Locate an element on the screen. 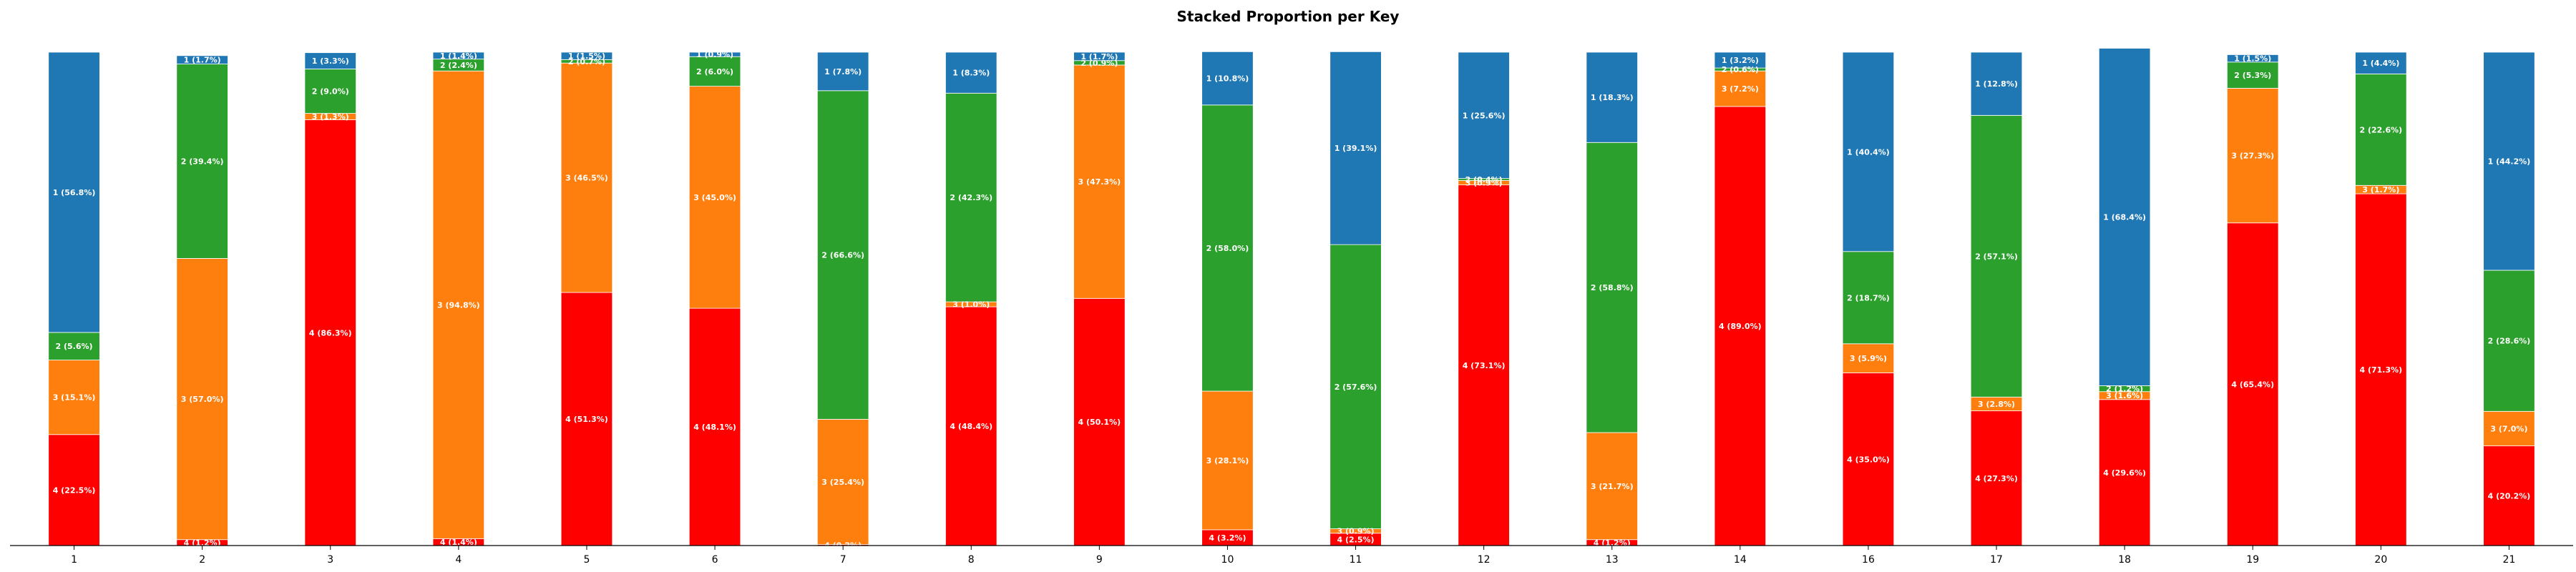  segment-label-key-1-series-1: 1 (56.8%) is located at coordinates (74, 192).